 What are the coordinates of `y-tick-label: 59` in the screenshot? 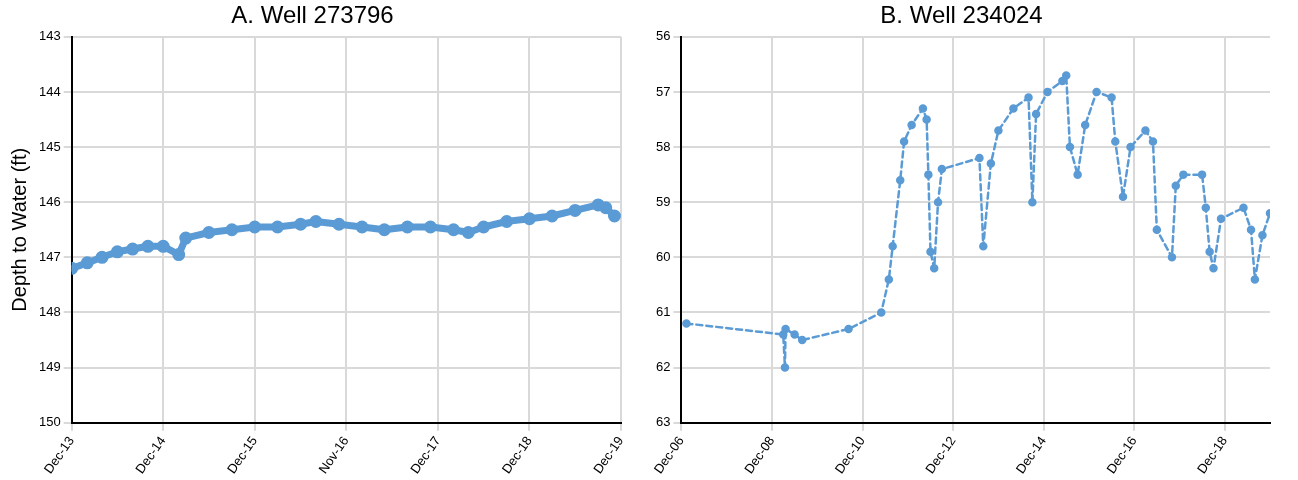 It's located at (663, 201).